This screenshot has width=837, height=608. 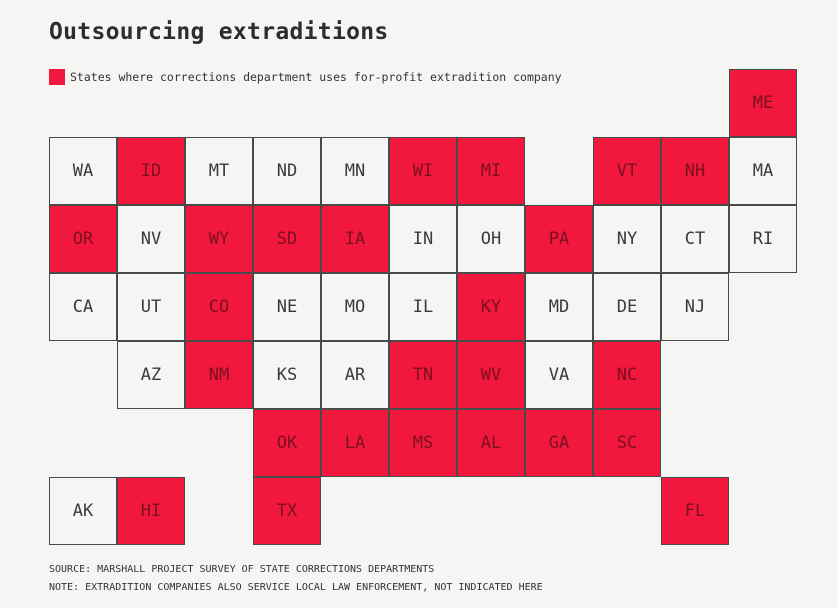 I want to click on state-tile-al: AL, so click(x=491, y=443).